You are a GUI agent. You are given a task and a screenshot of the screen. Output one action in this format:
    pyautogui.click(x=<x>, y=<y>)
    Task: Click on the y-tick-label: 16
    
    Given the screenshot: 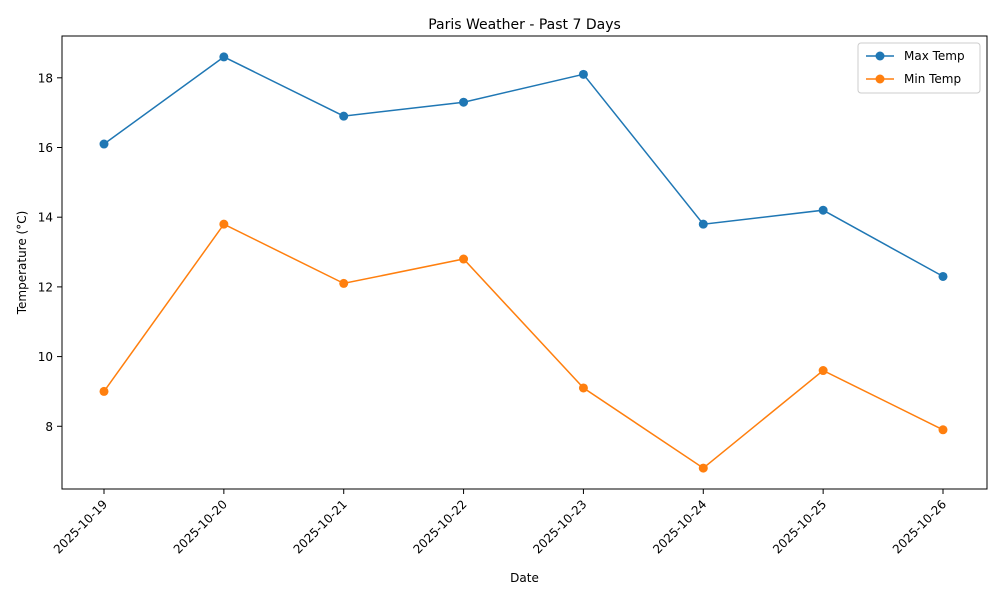 What is the action you would take?
    pyautogui.click(x=45, y=148)
    